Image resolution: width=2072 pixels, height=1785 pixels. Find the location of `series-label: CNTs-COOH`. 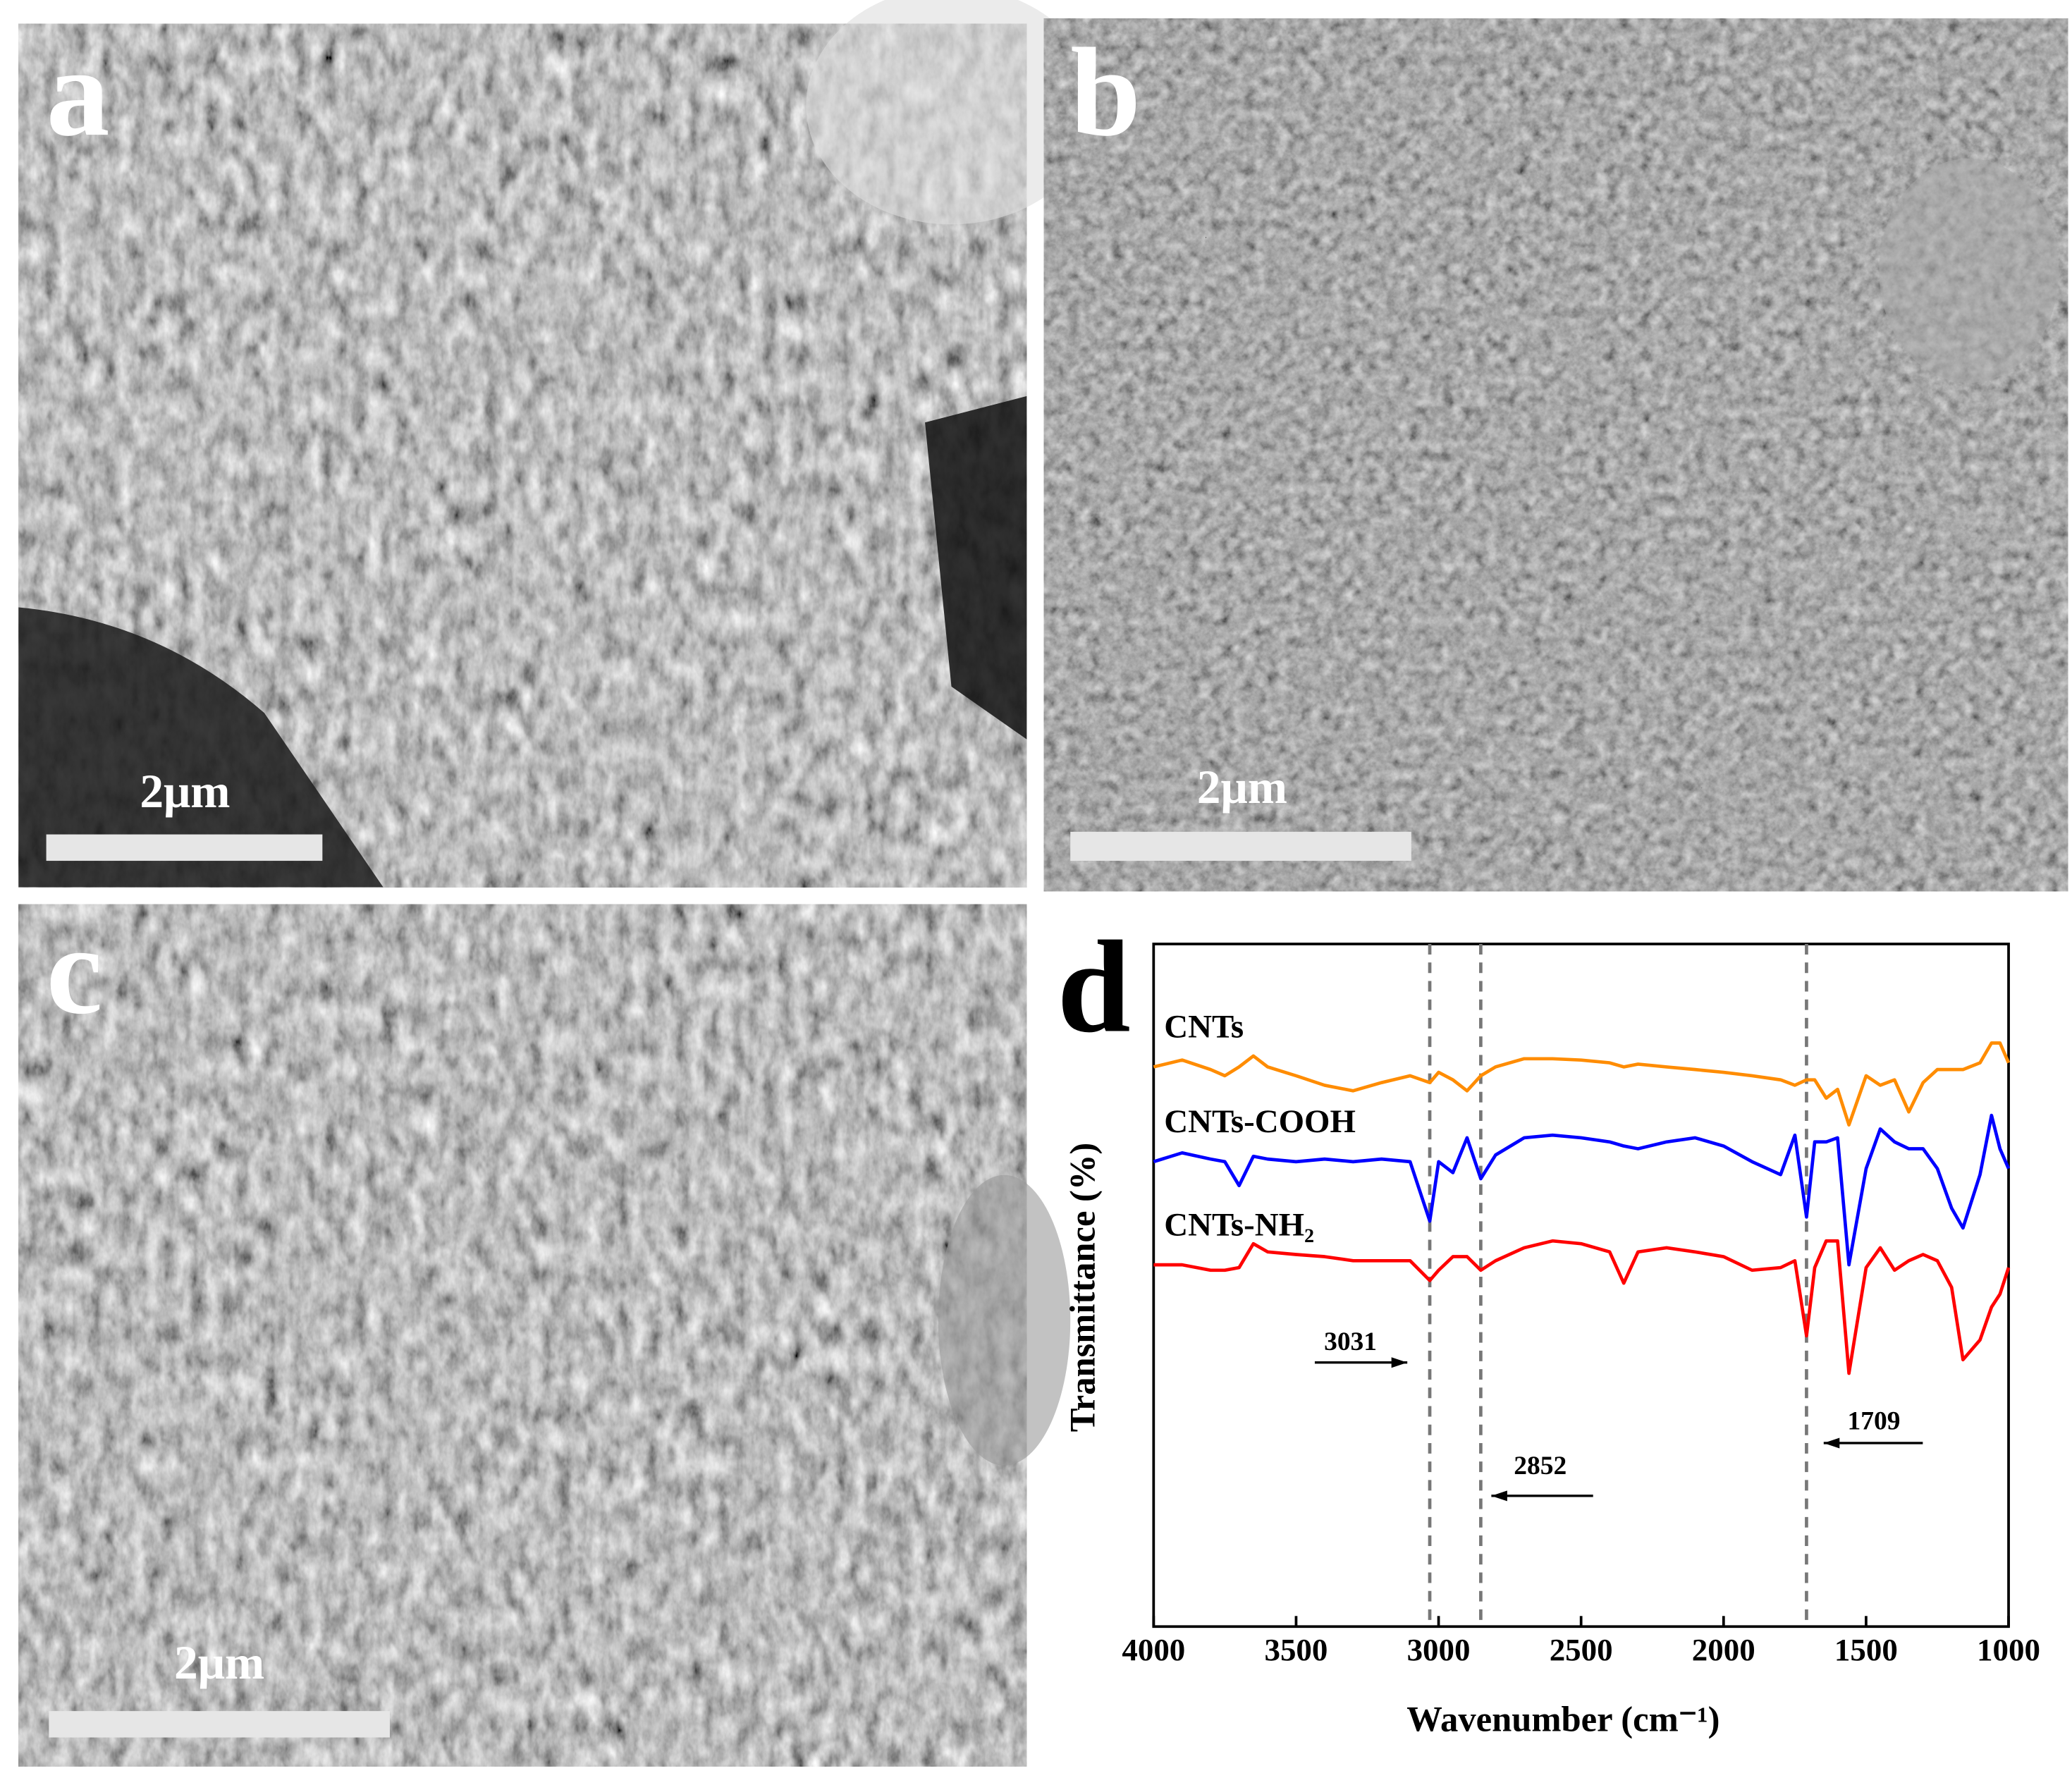

series-label: CNTs-COOH is located at coordinates (1260, 1121).